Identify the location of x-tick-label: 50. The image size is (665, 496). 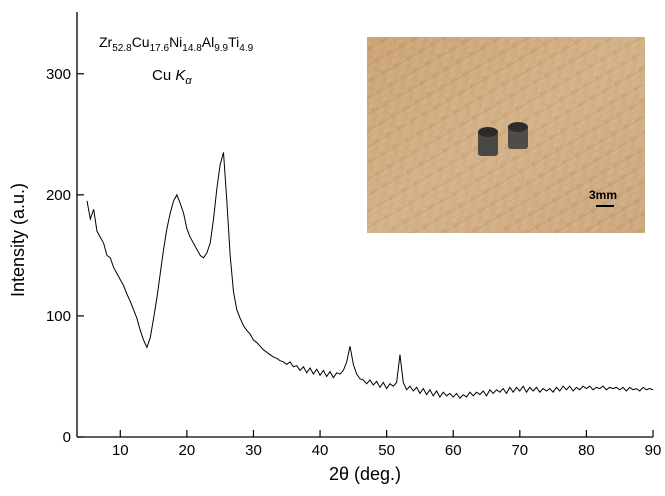
(386, 450).